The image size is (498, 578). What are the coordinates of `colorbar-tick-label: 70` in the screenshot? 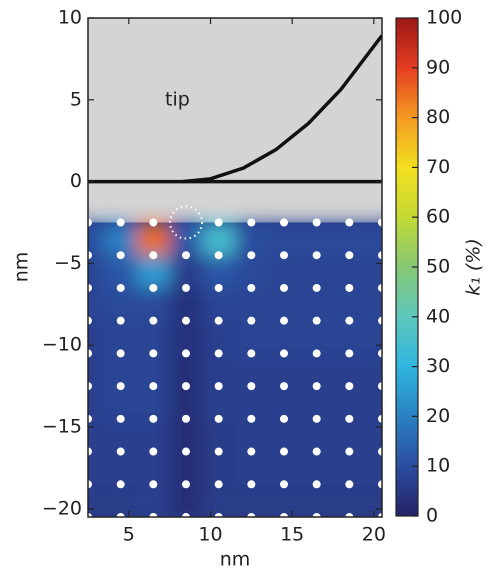 It's located at (438, 167).